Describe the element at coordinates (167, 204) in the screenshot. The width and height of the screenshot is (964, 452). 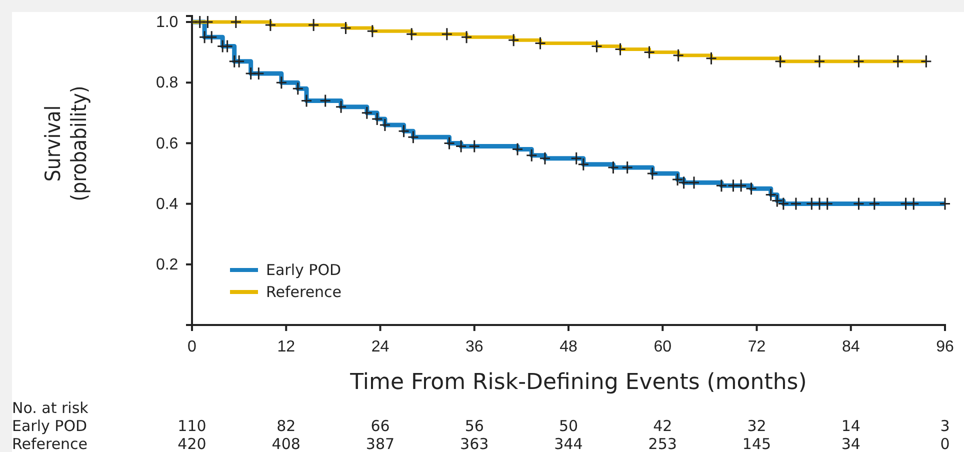
I see `y-tick-label: 0.4` at that location.